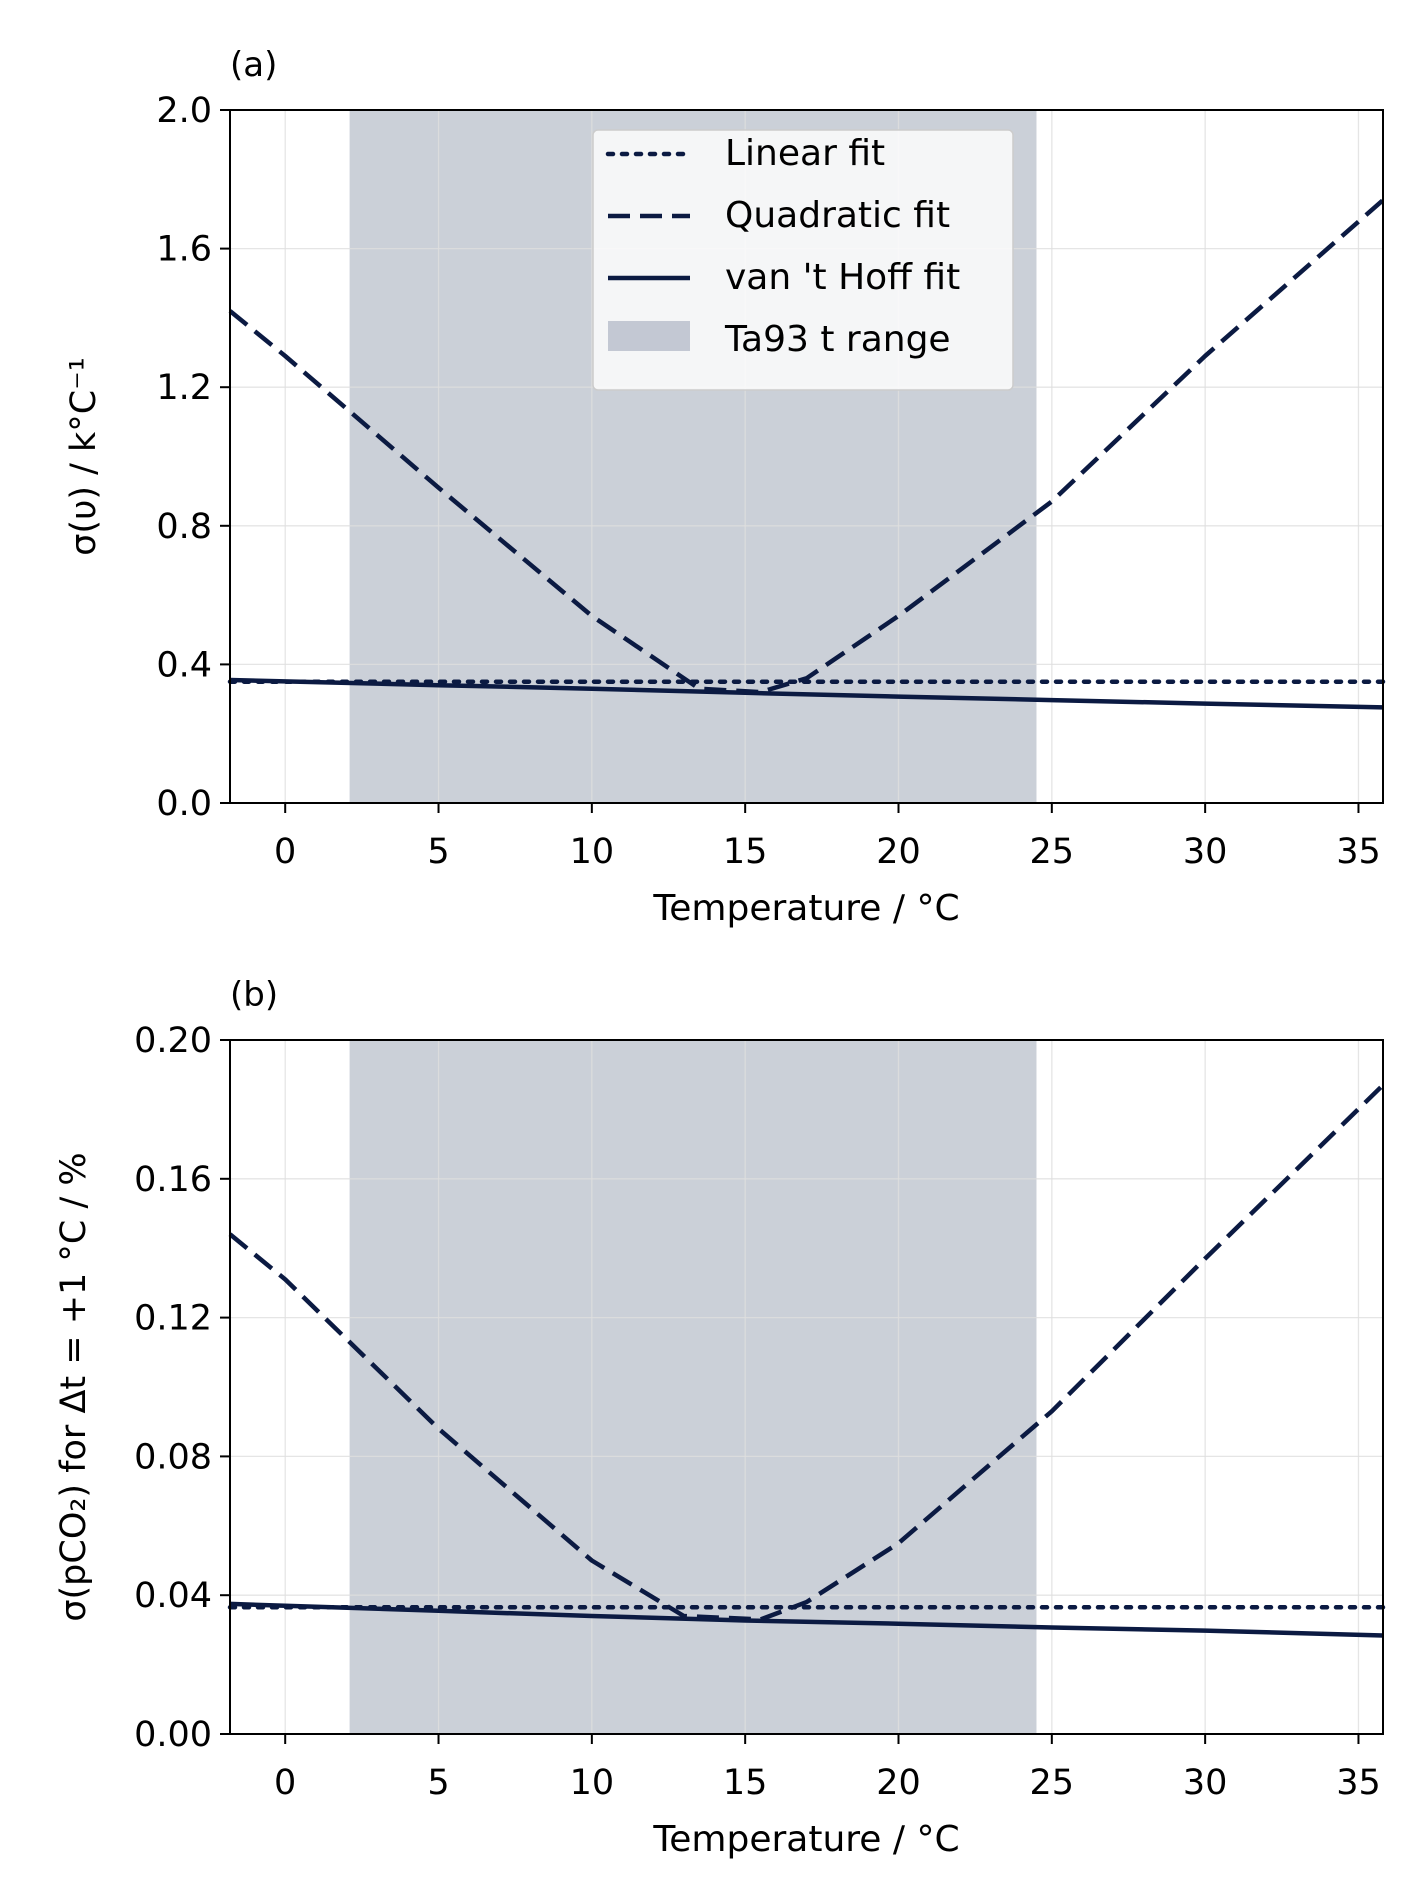  What do you see at coordinates (837, 215) in the screenshot?
I see `legend-label: Quadratic fit` at bounding box center [837, 215].